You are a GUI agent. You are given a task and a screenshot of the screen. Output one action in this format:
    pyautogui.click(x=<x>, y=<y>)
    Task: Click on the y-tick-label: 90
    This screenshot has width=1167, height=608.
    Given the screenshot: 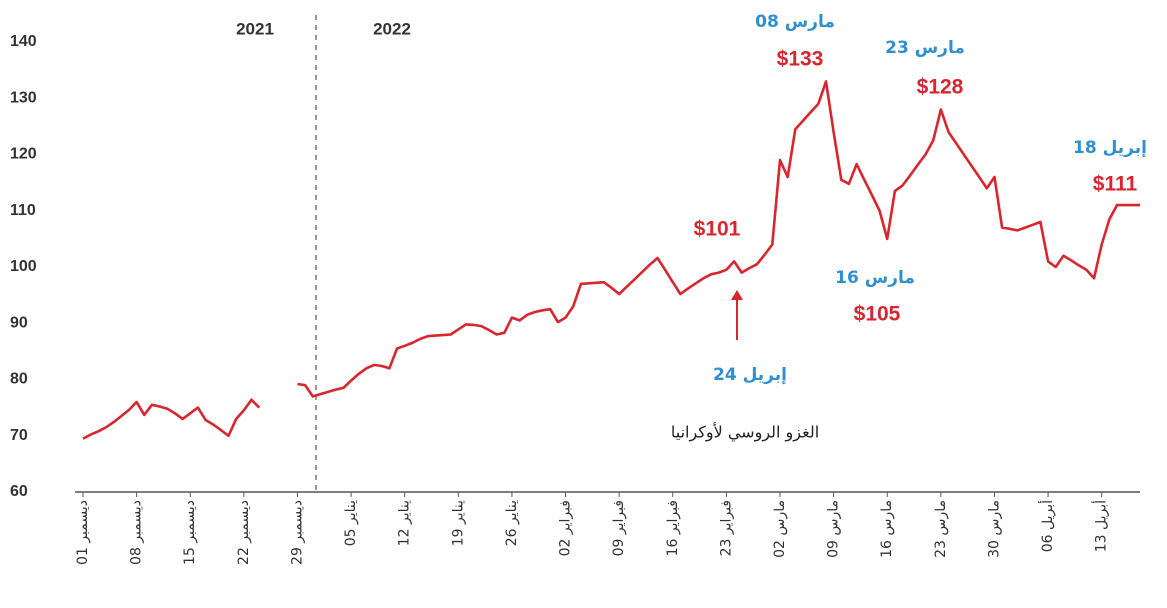 What is the action you would take?
    pyautogui.click(x=19, y=322)
    